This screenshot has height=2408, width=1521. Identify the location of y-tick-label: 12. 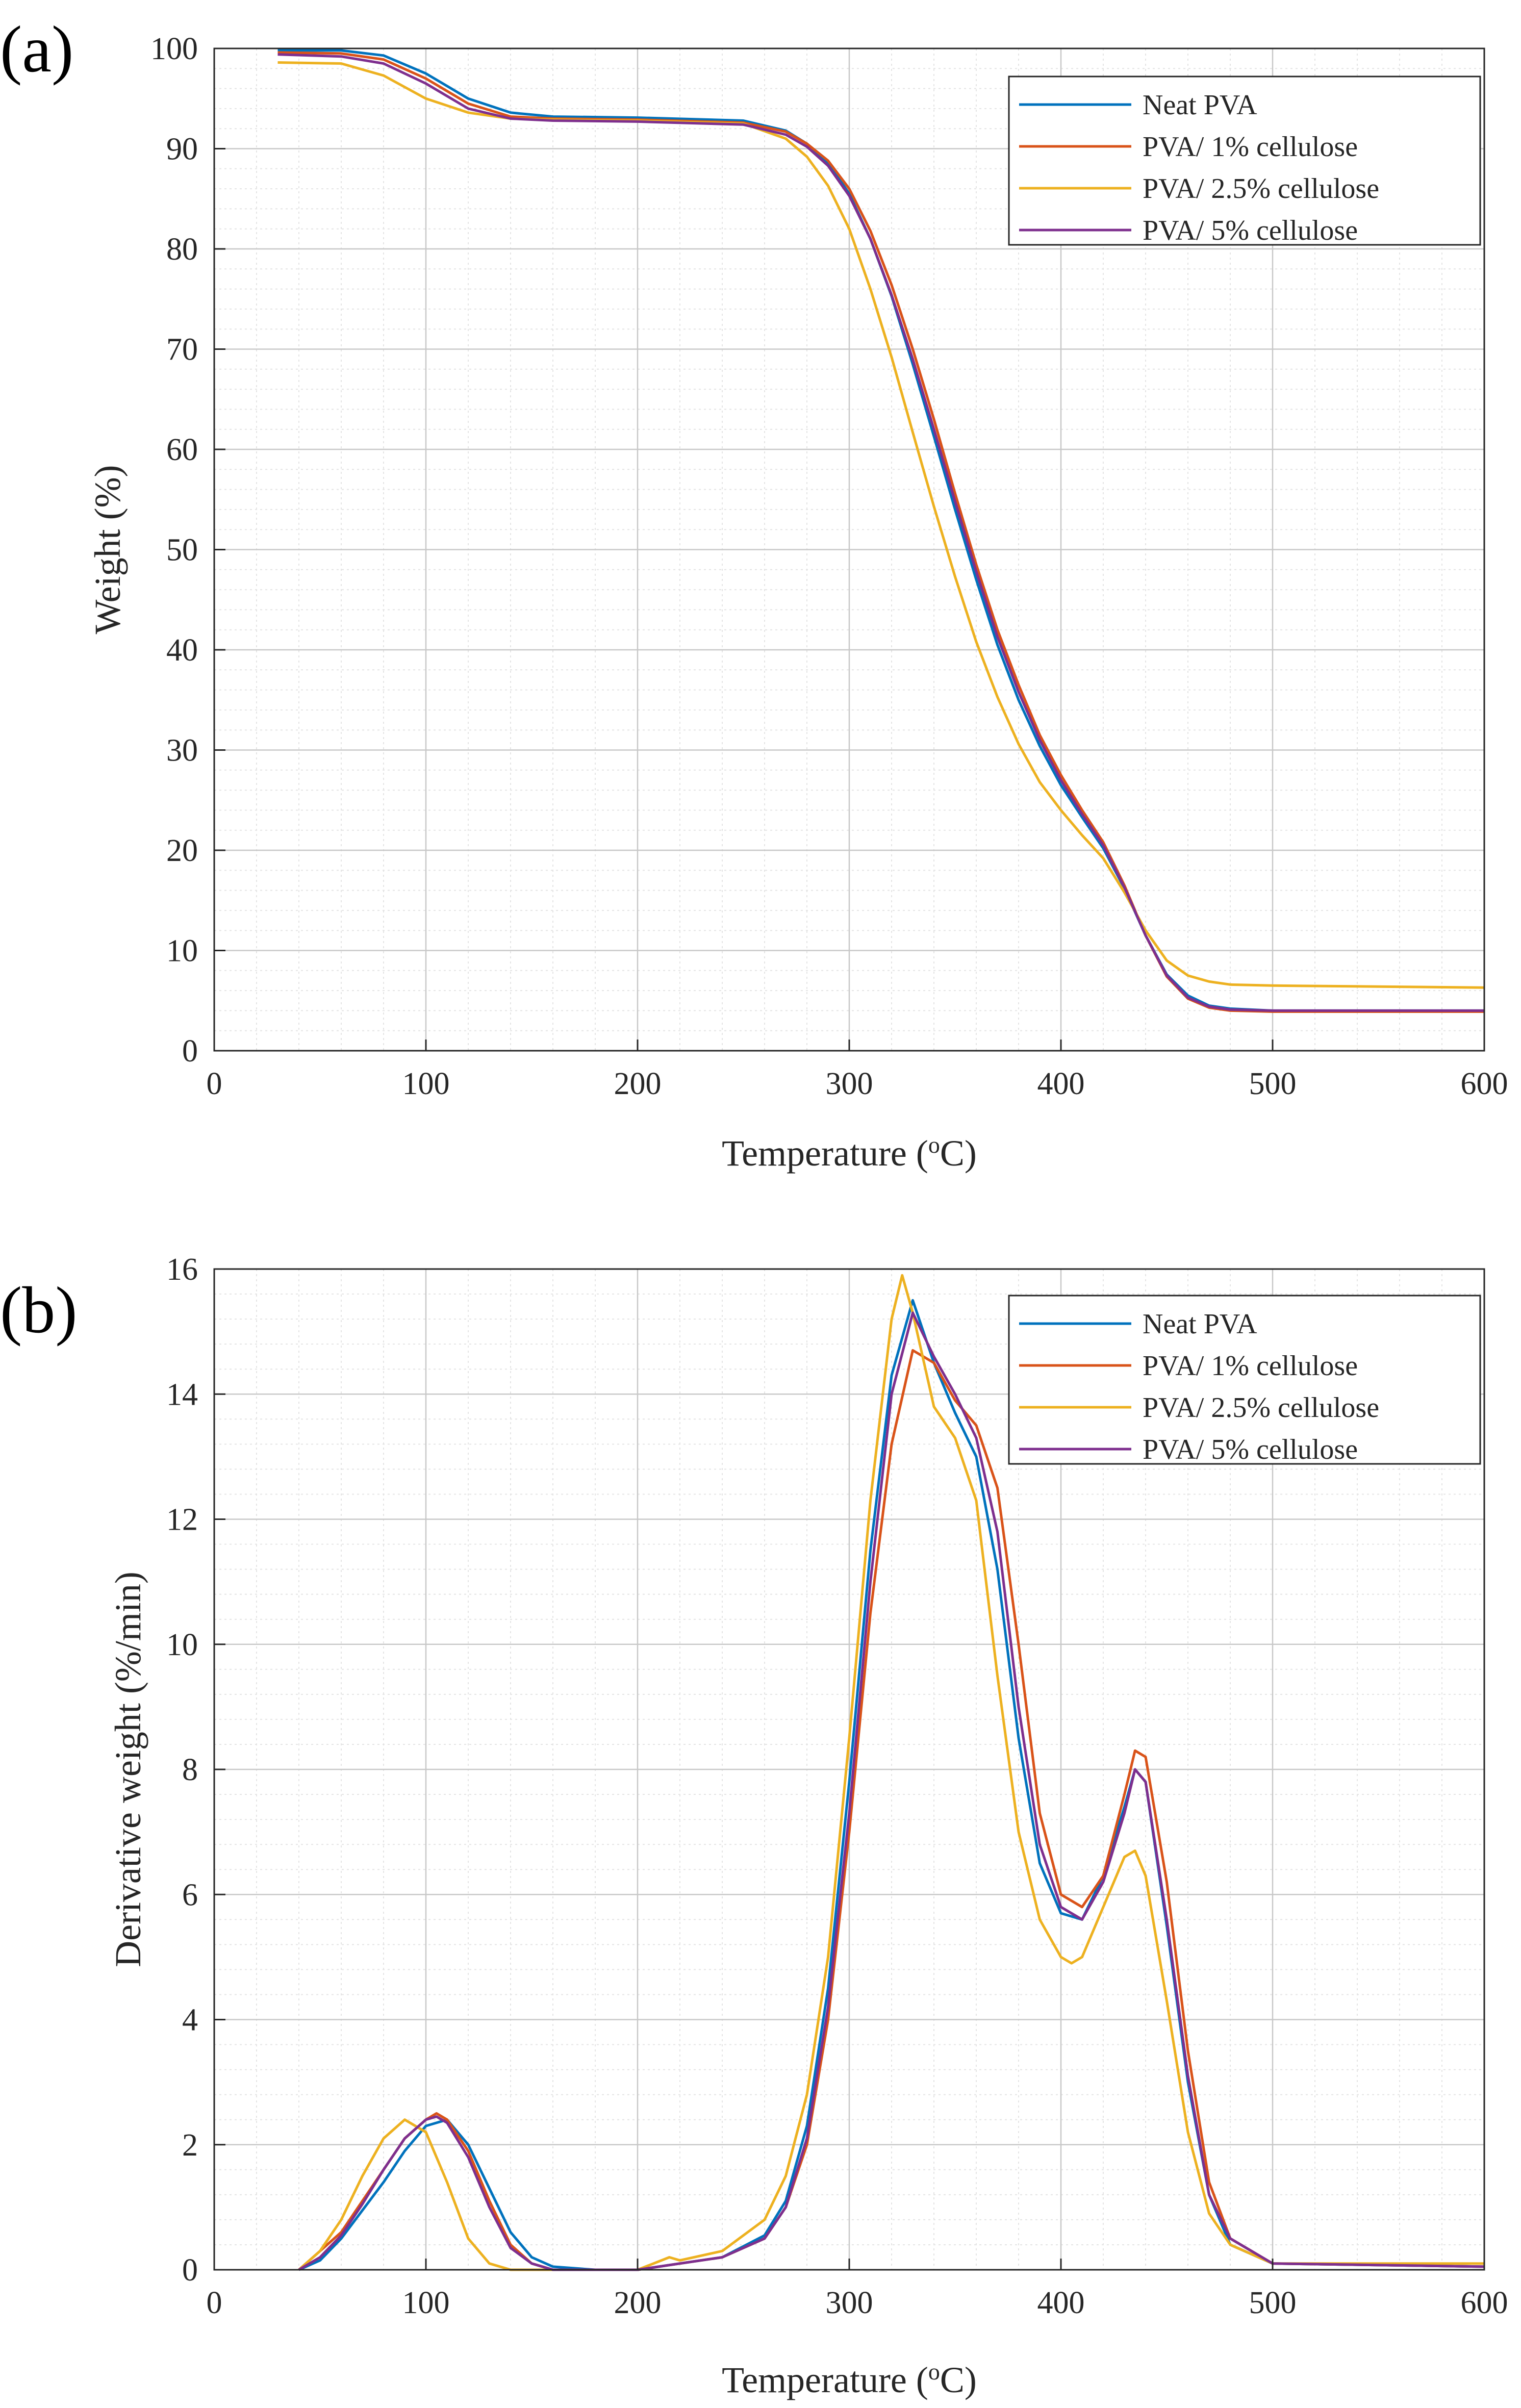
(182, 1520).